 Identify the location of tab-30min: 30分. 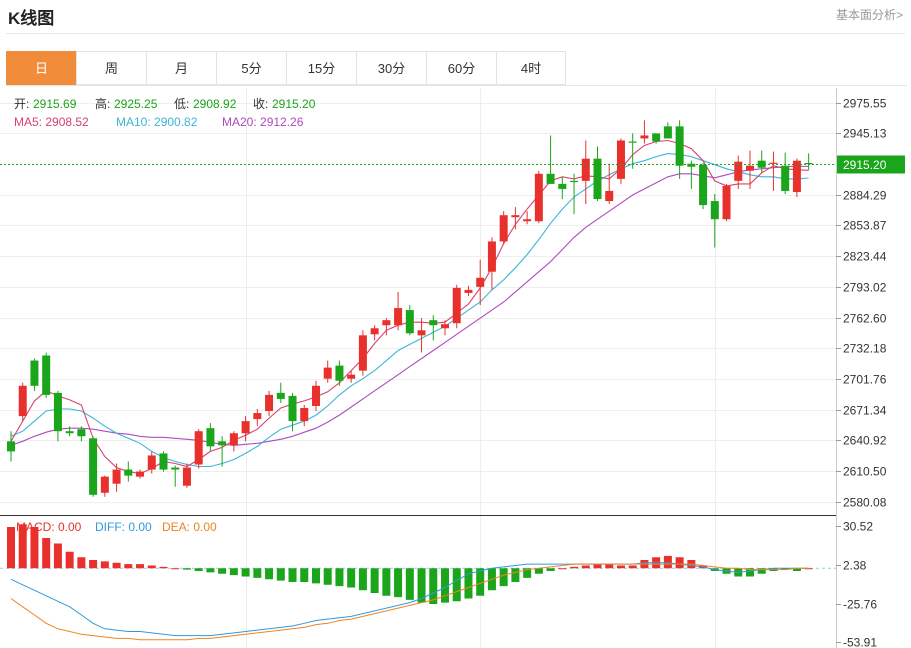
(391, 68).